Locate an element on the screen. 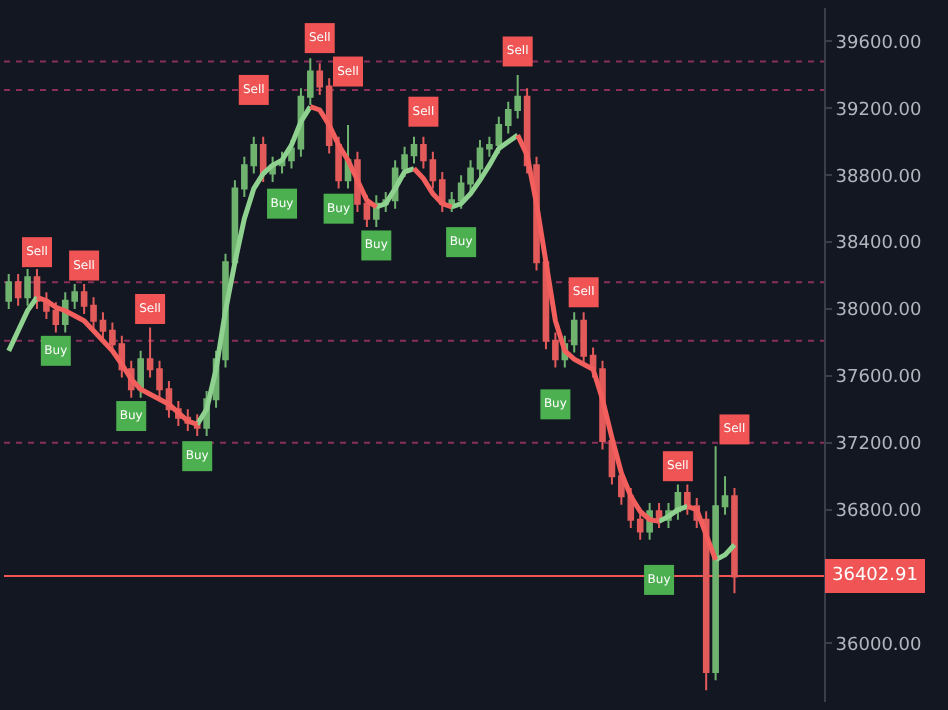 The image size is (948, 710). y-tick-label: 38800.00 is located at coordinates (879, 177).